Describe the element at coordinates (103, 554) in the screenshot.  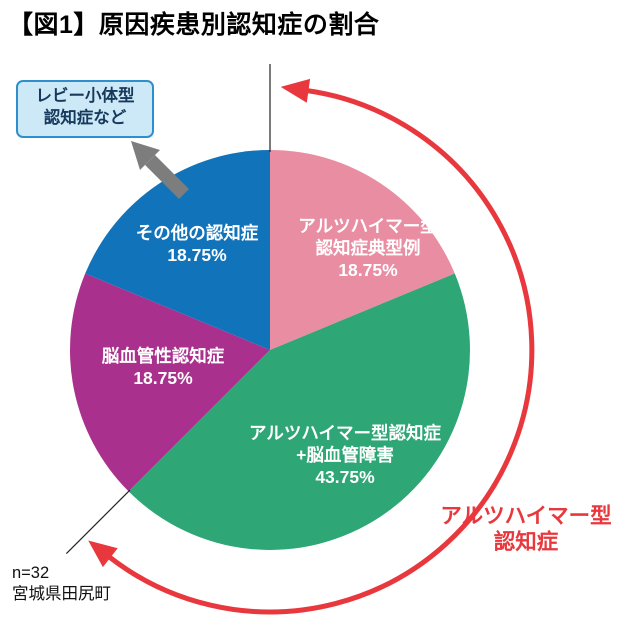
I see `range-arrowhead-bottom` at that location.